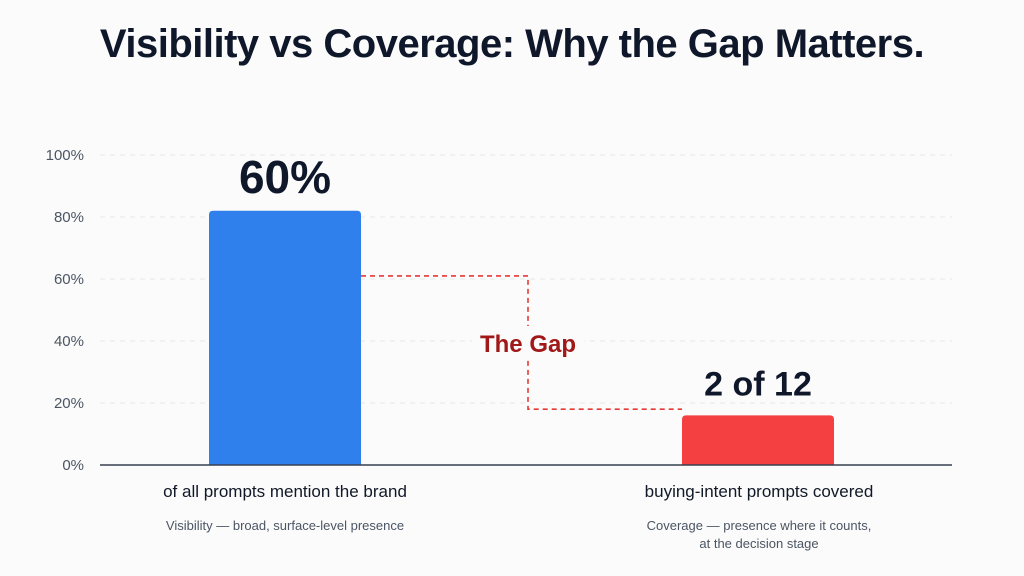 The width and height of the screenshot is (1024, 576). Describe the element at coordinates (758, 440) in the screenshot. I see `bar-coverage` at that location.